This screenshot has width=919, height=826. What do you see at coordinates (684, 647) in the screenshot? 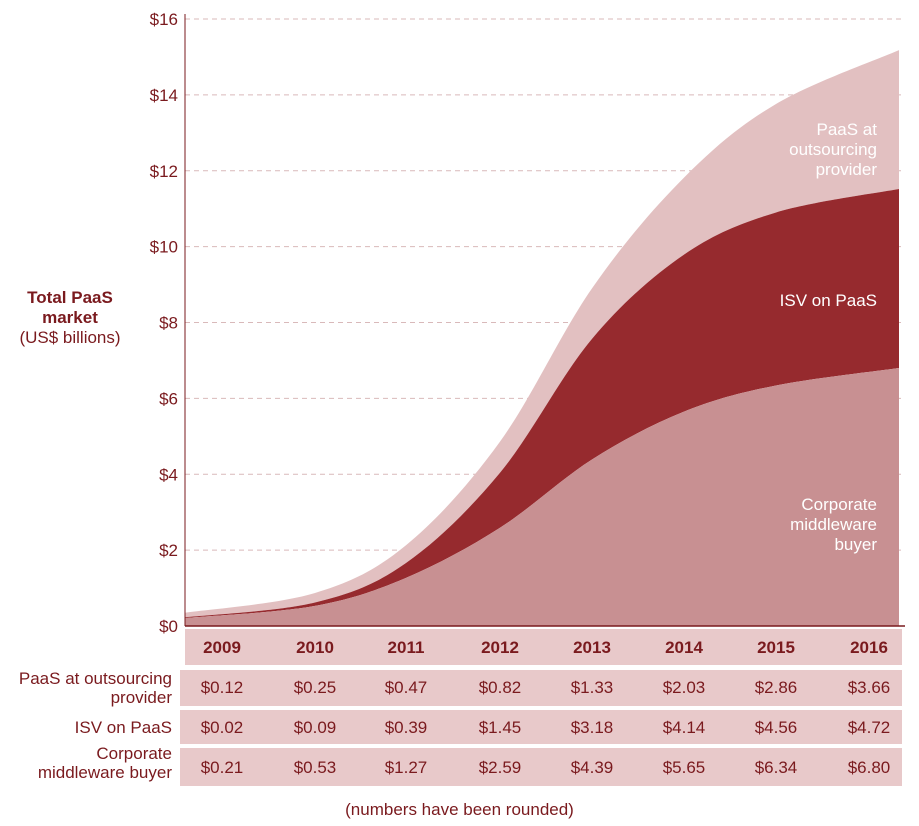
I see `x-tick-label: 2014` at bounding box center [684, 647].